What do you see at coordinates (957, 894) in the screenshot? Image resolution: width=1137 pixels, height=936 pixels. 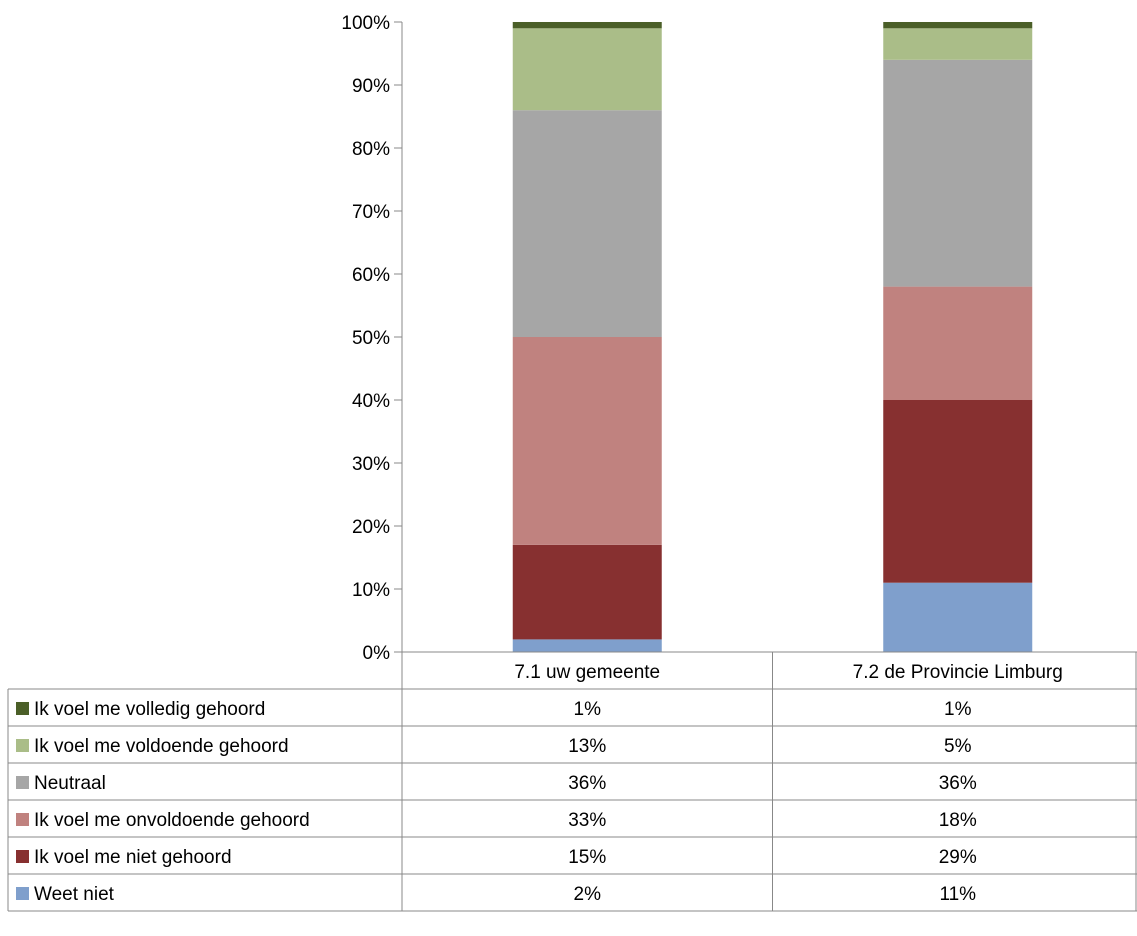 I see `table-value: 11%` at bounding box center [957, 894].